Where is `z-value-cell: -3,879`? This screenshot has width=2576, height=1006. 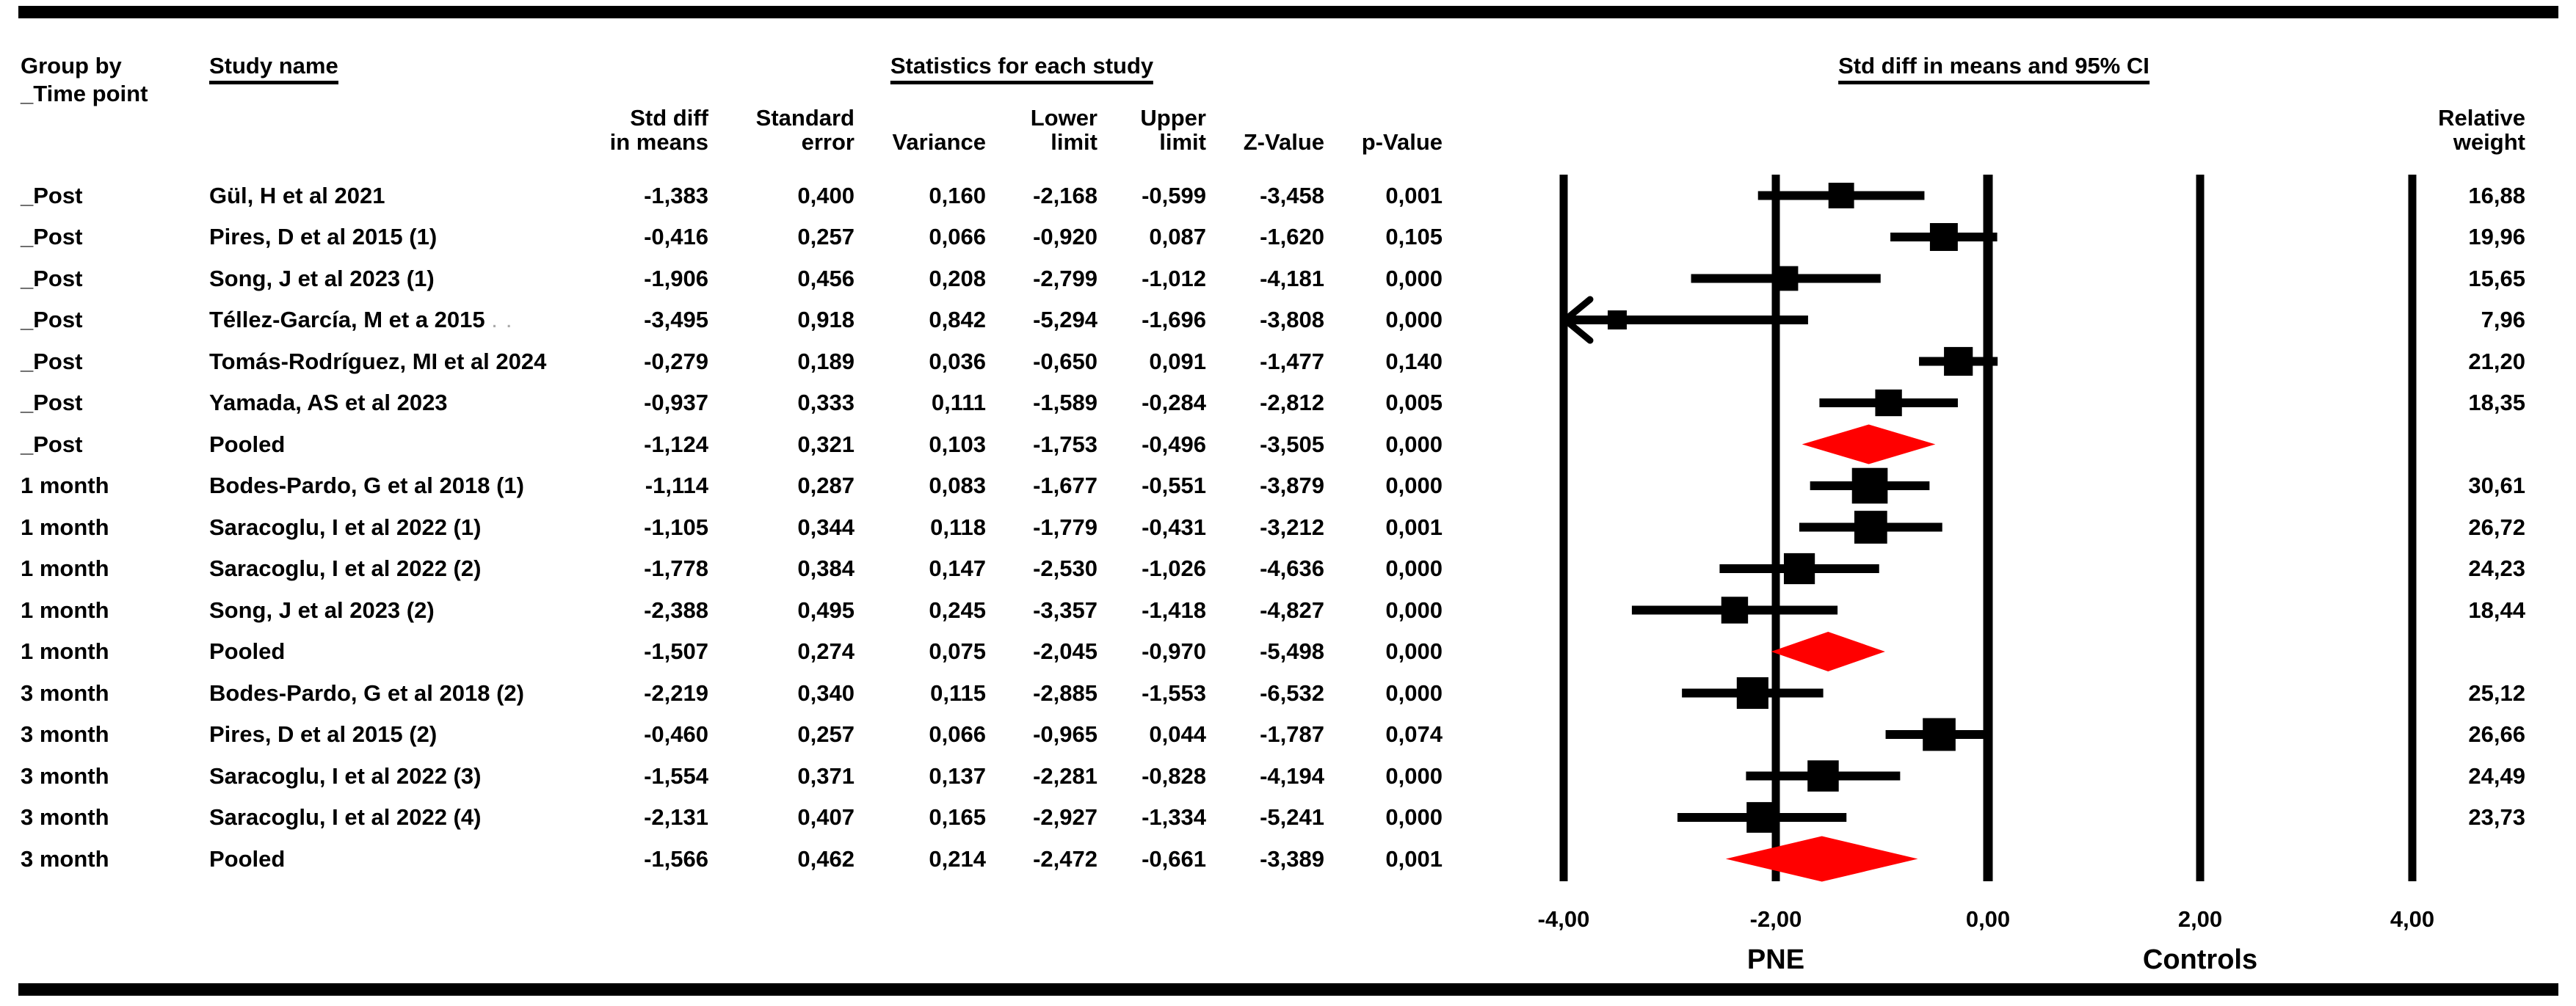 z-value-cell: -3,879 is located at coordinates (1292, 485).